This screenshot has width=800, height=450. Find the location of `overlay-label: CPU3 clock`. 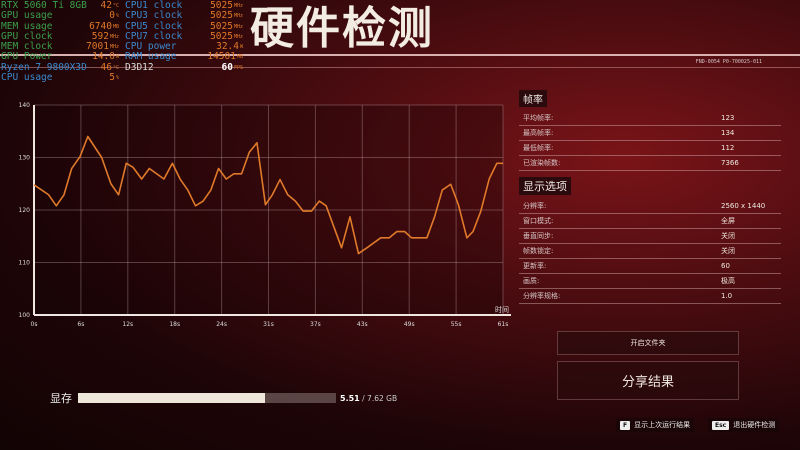

overlay-label: CPU3 clock is located at coordinates (154, 16).